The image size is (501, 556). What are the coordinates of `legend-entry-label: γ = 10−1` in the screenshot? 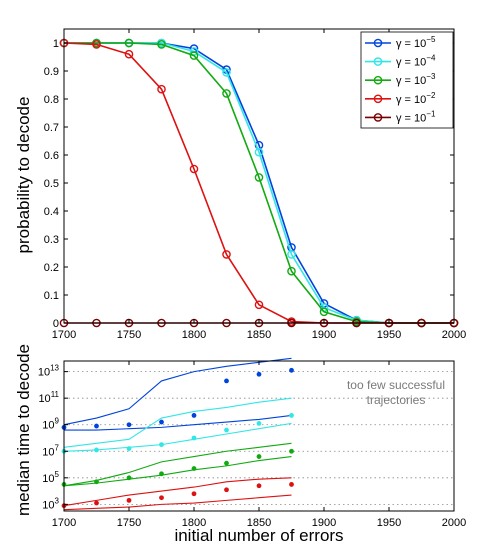 It's located at (416, 116).